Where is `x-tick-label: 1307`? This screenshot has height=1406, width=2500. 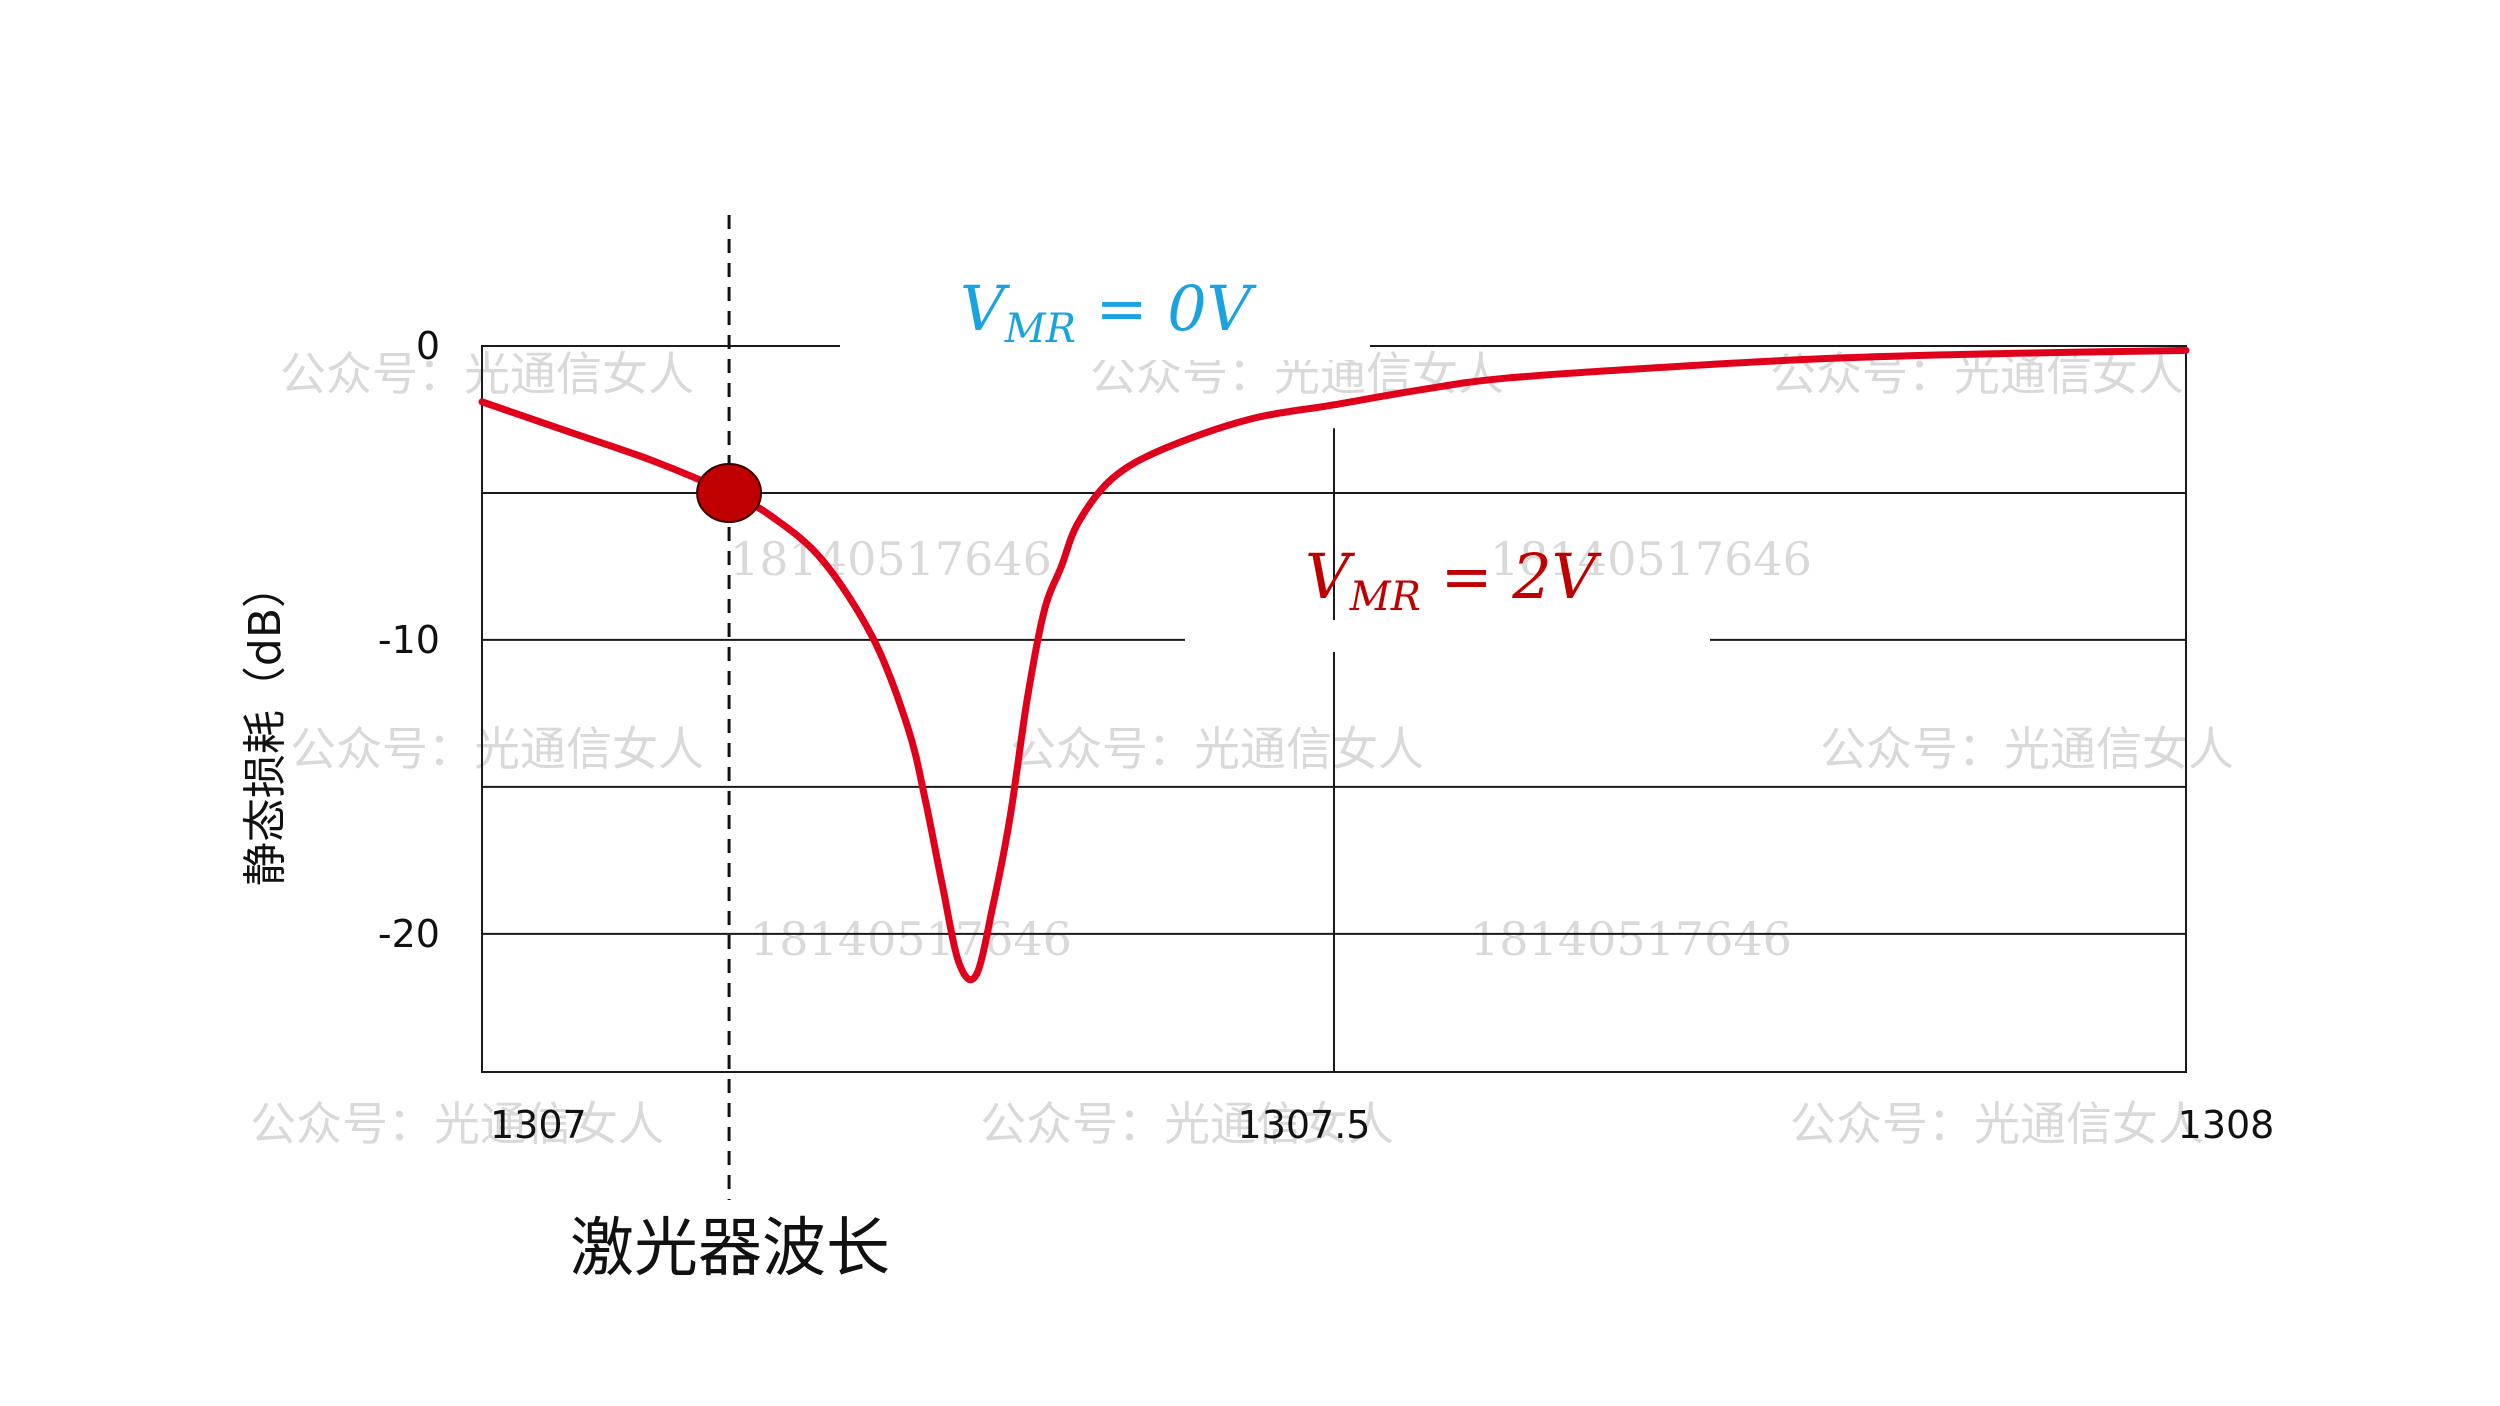 x-tick-label: 1307 is located at coordinates (538, 1125).